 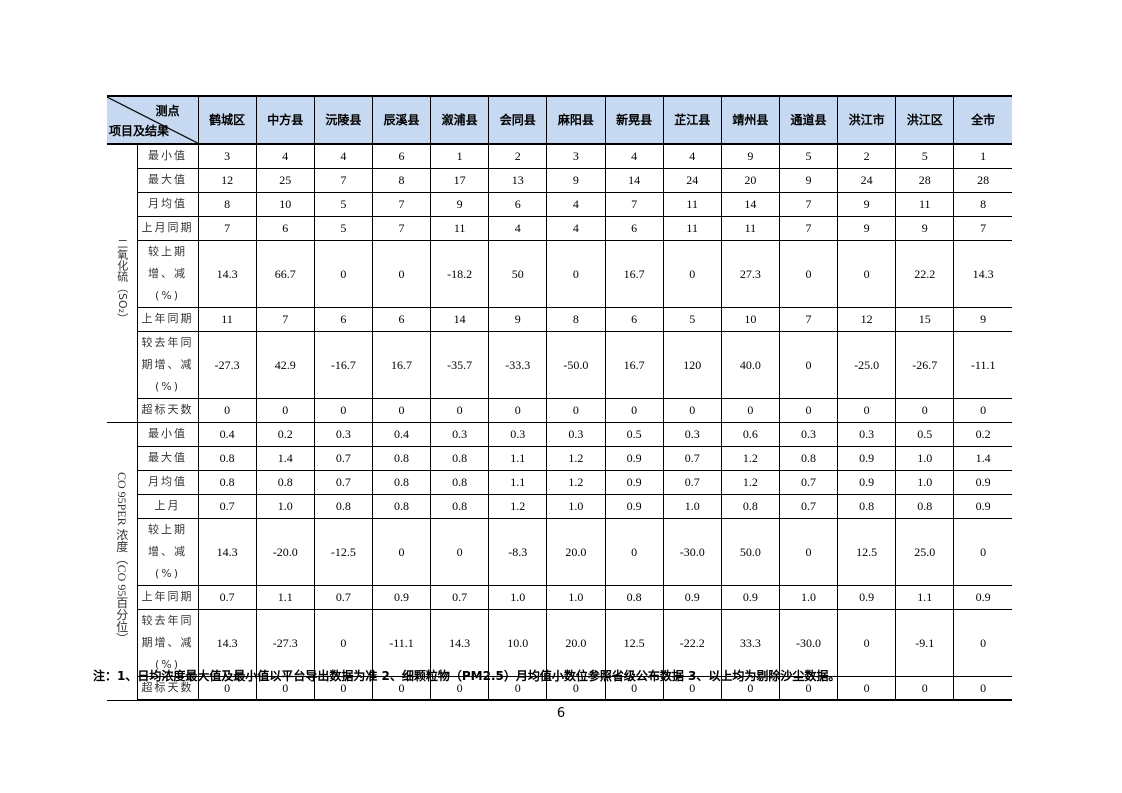 What do you see at coordinates (867, 120) in the screenshot?
I see `column-header: 洪江市` at bounding box center [867, 120].